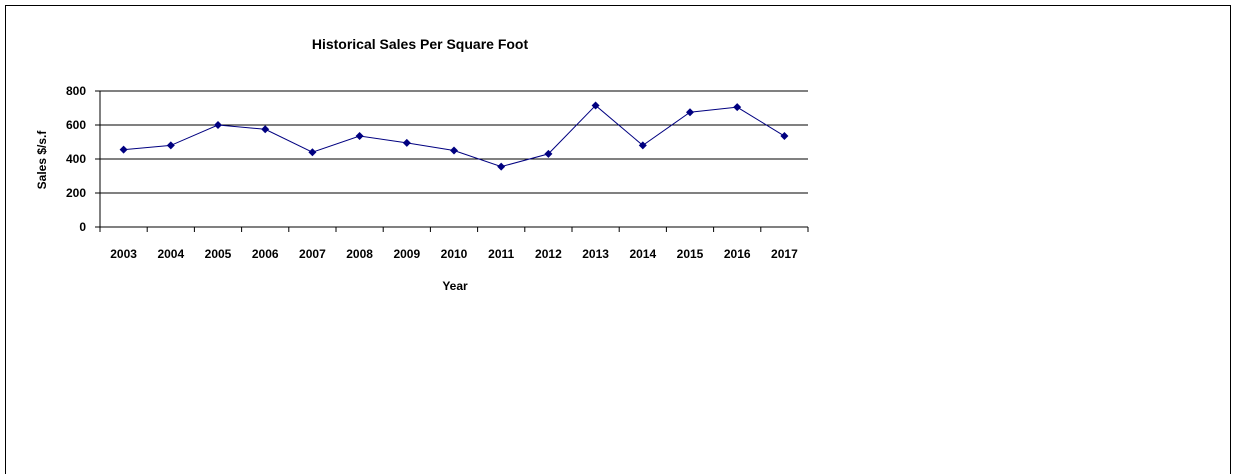 The height and width of the screenshot is (476, 1233). What do you see at coordinates (420, 44) in the screenshot?
I see `chart-title: Historical Sales Per Square Foot` at bounding box center [420, 44].